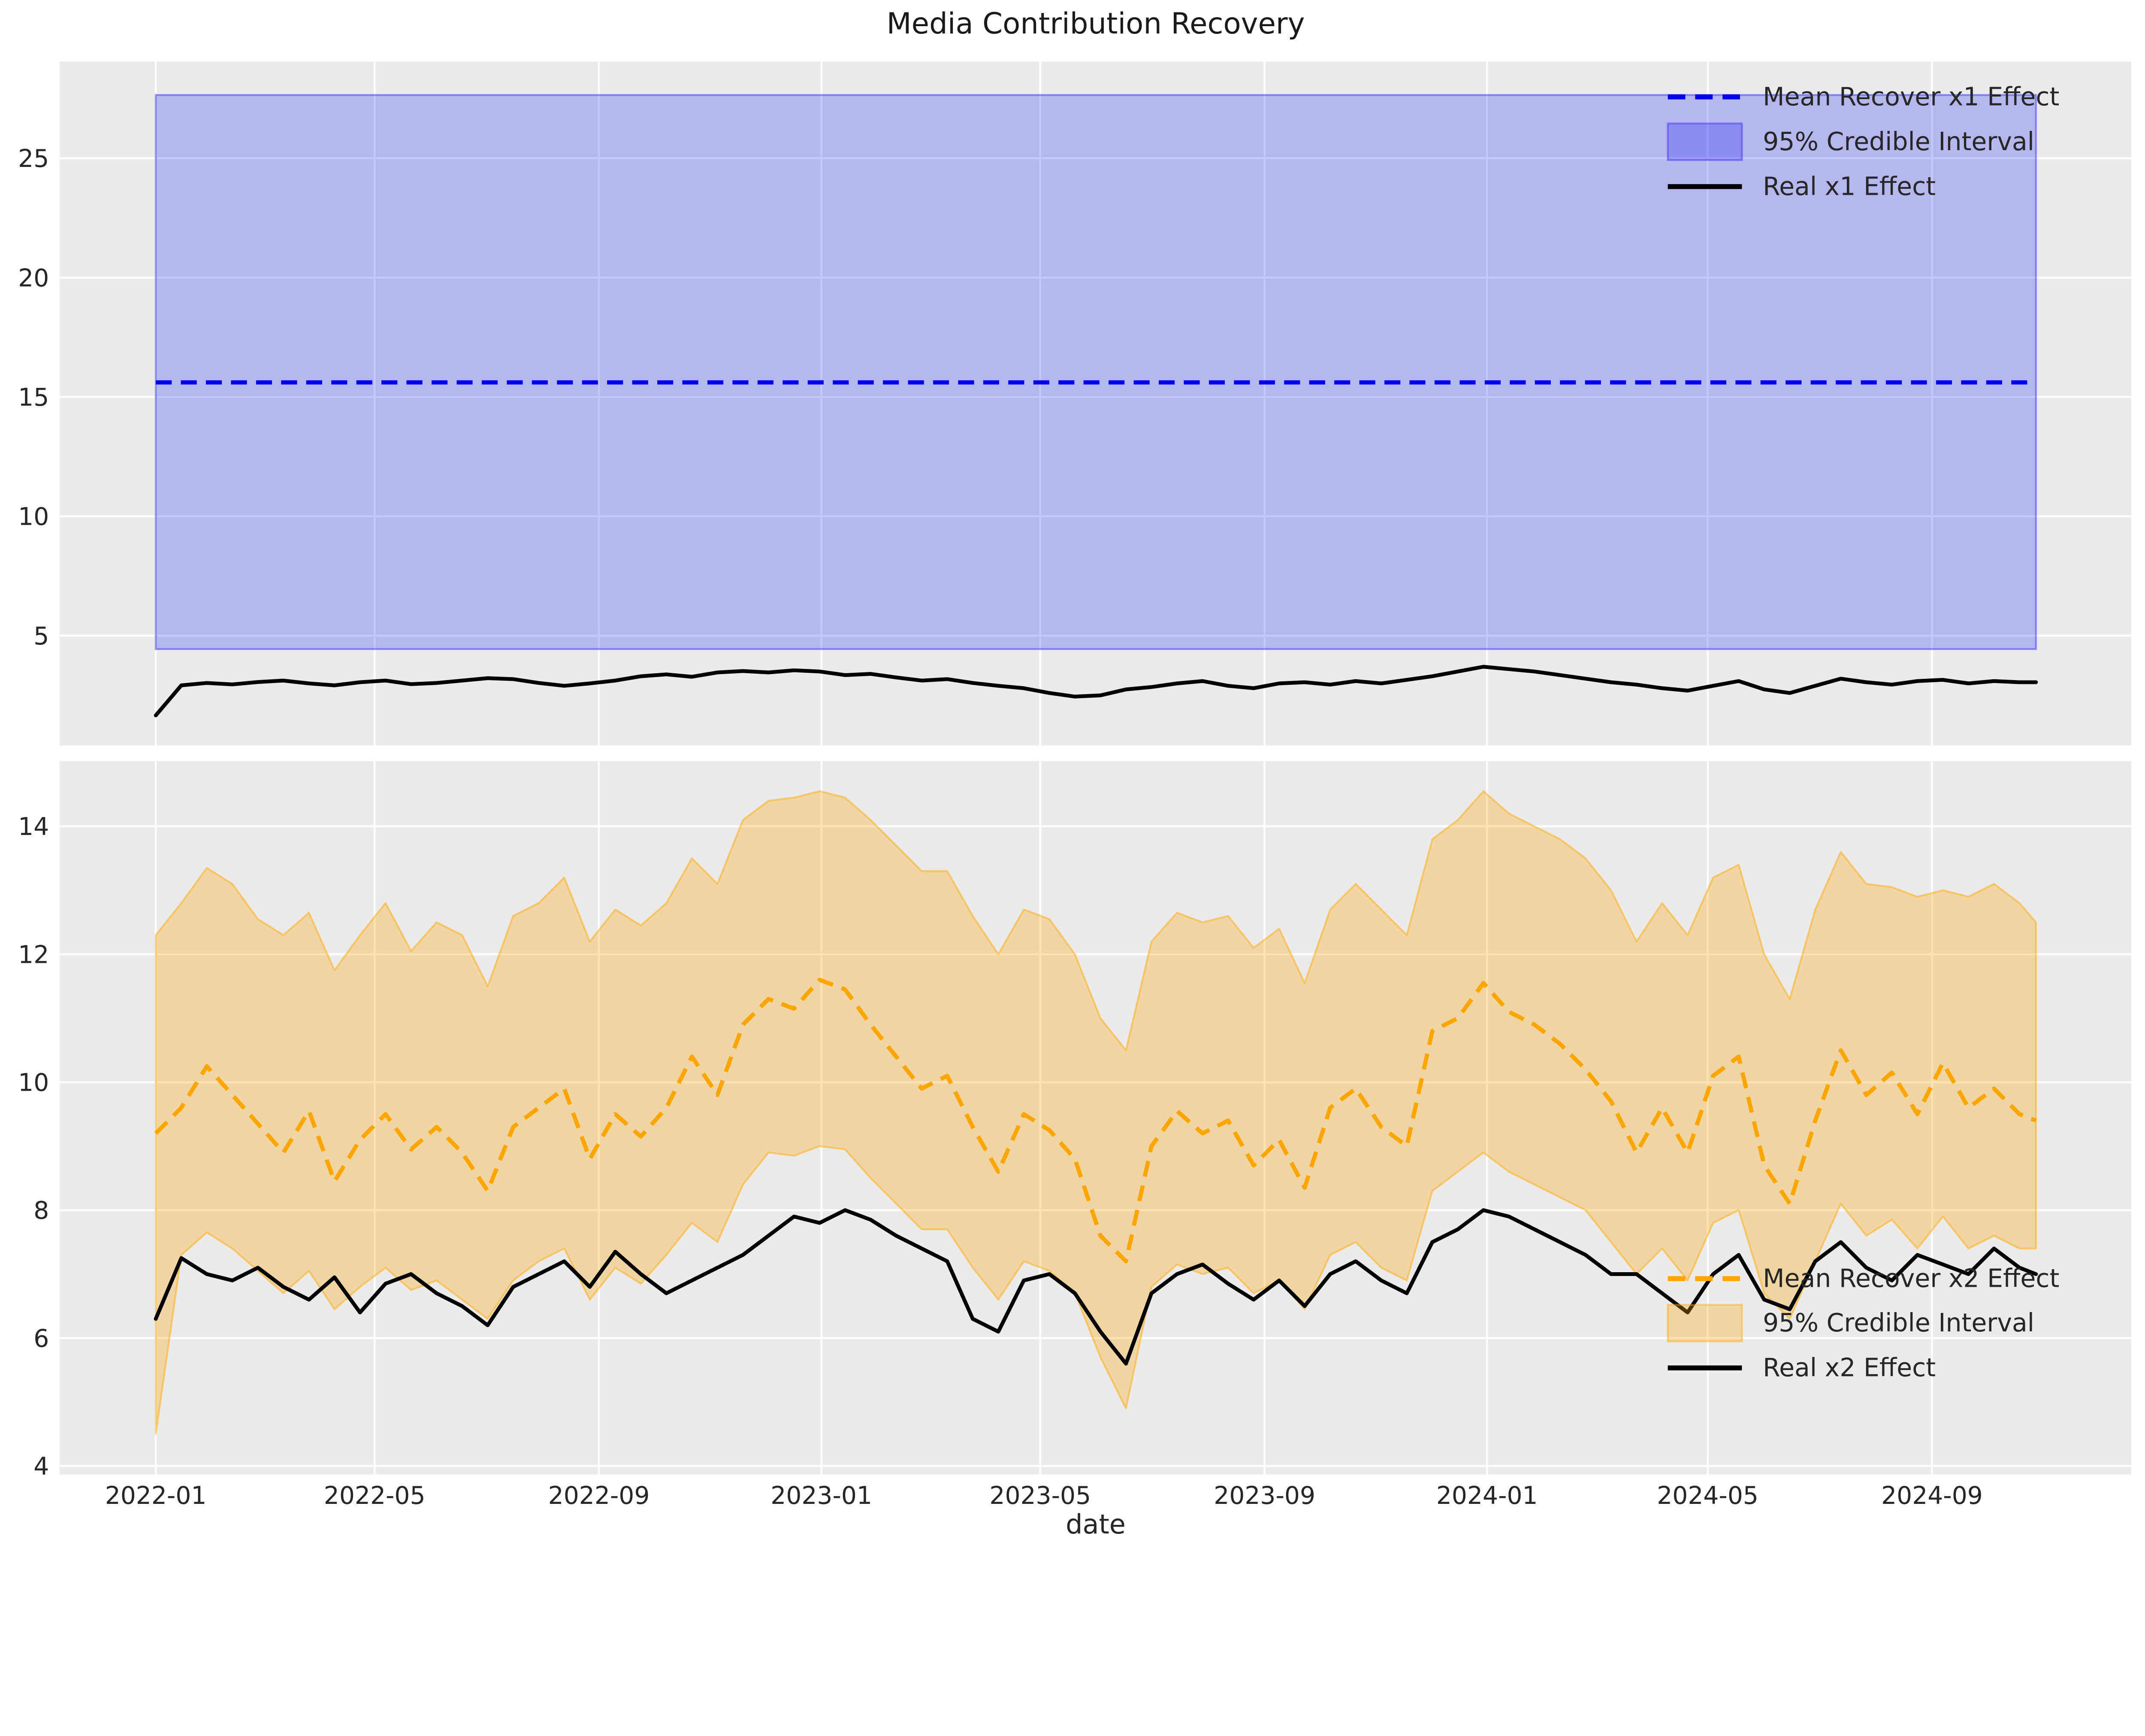  I want to click on x-tick-label: 2024-09, so click(1932, 1496).